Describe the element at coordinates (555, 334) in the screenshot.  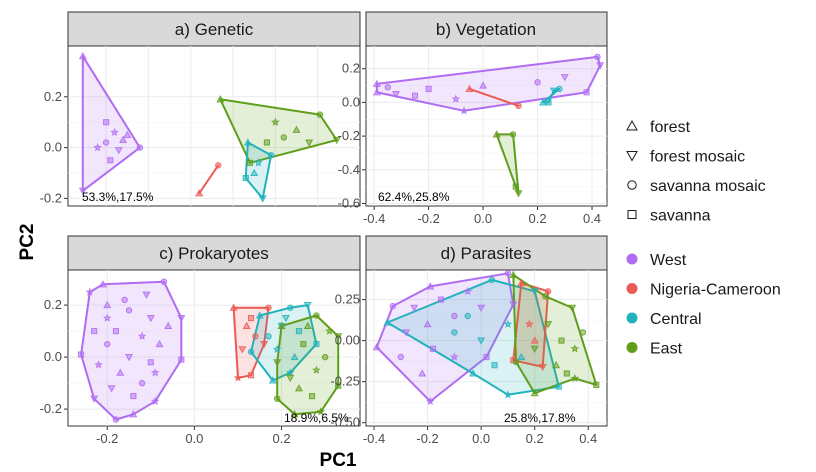
I see `hull-east` at that location.